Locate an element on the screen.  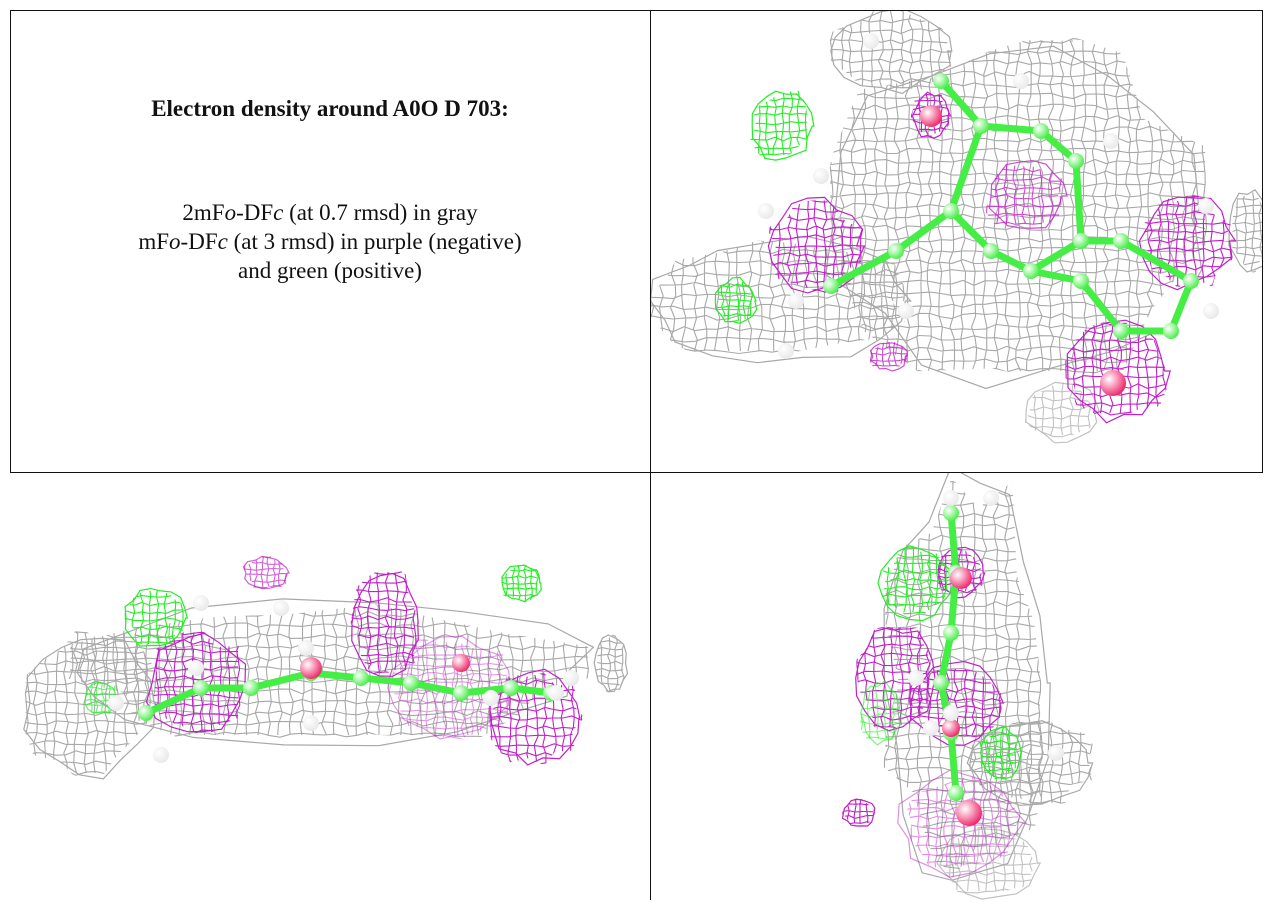
frame-left-border is located at coordinates (10, 241).